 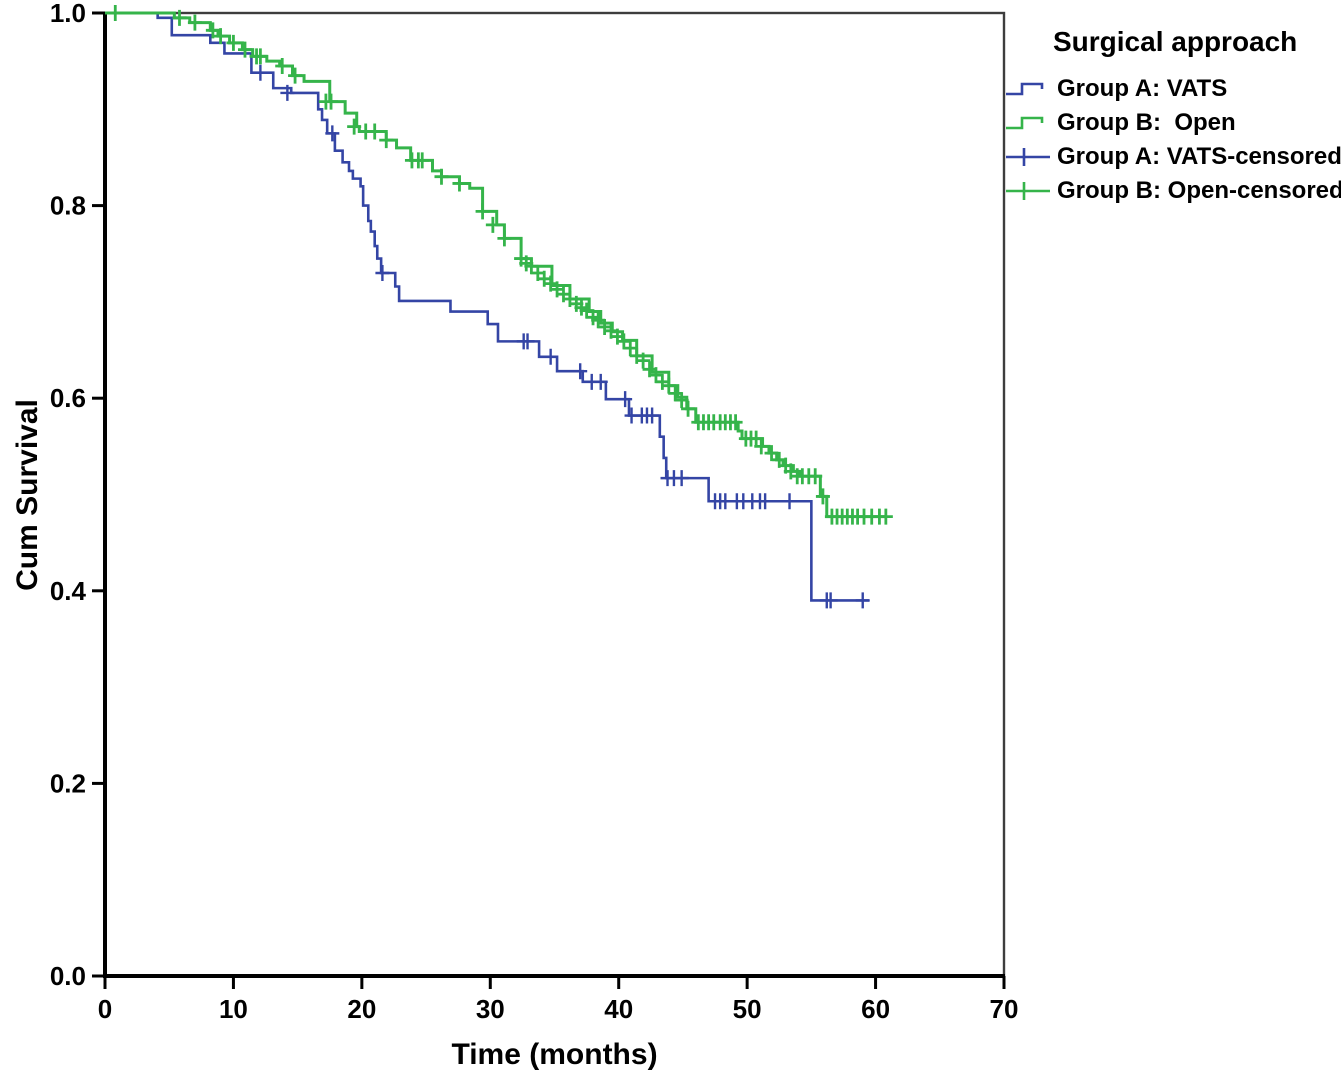 I want to click on x-tick-label: 60, so click(x=875, y=1009).